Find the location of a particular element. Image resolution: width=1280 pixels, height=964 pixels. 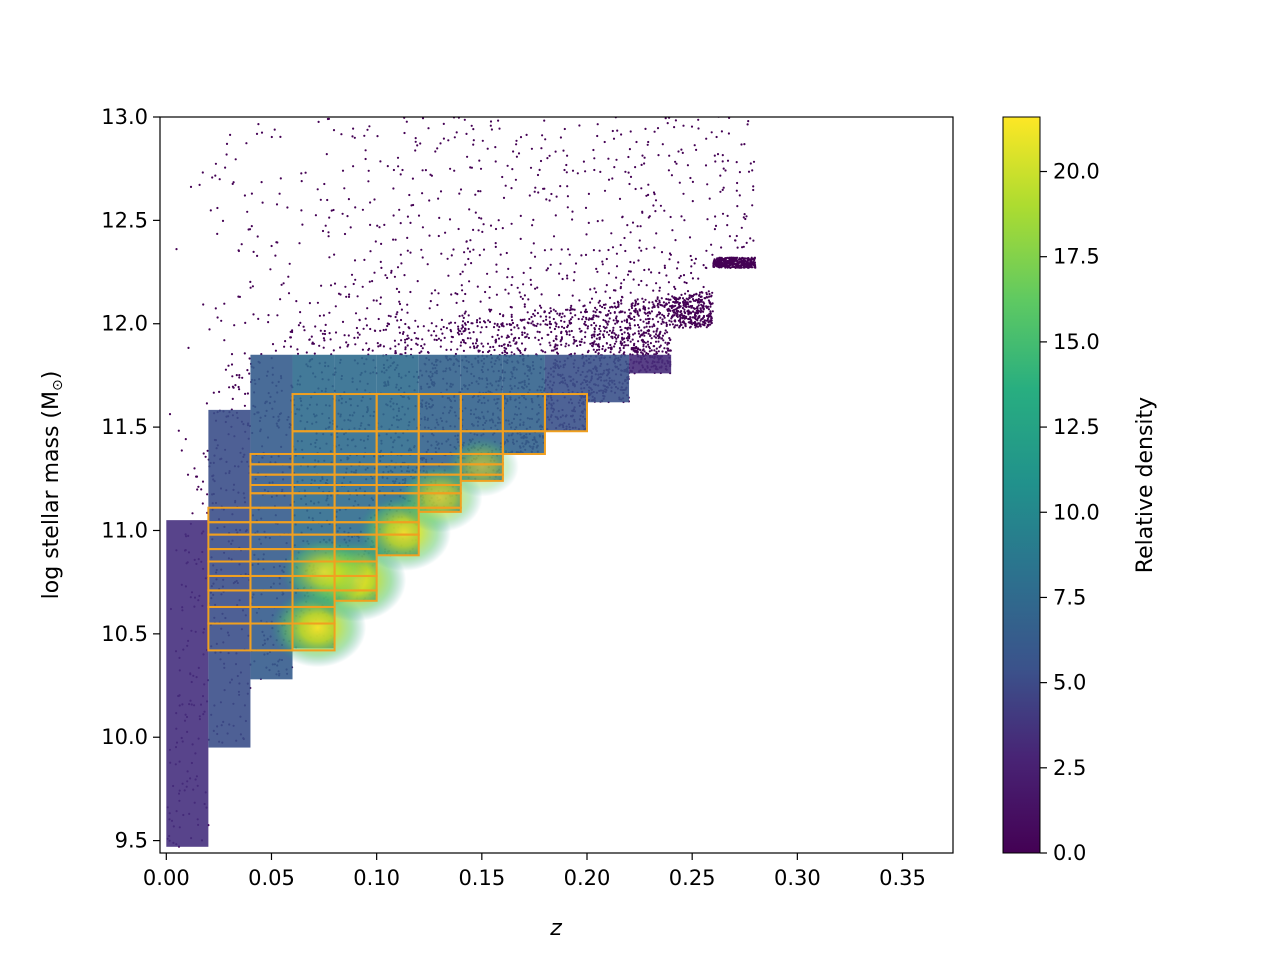

colorbar-ticks: 0.0 2.5 5.0 7.5 10.0 12.5 15.0 17.5 20.0 is located at coordinates (1070, 512).